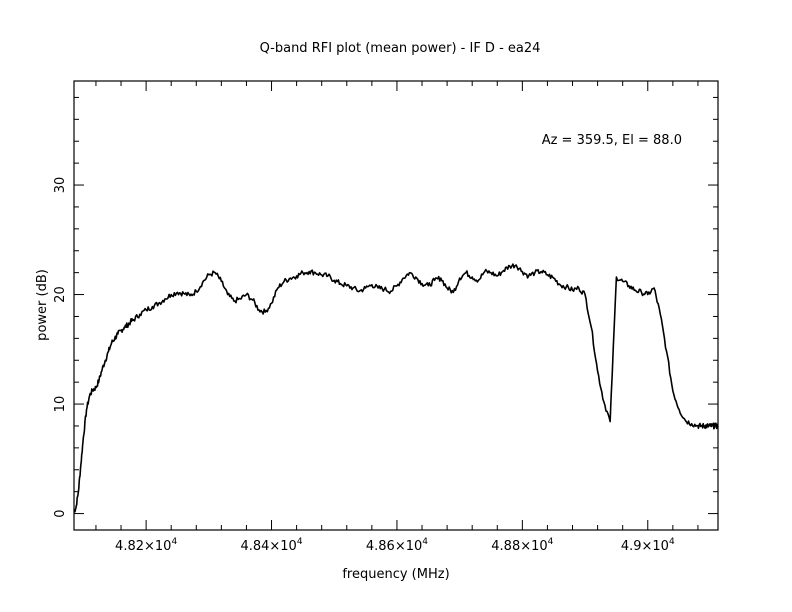  Describe the element at coordinates (397, 545) in the screenshot. I see `x-tick-label: 4.86×104` at that location.